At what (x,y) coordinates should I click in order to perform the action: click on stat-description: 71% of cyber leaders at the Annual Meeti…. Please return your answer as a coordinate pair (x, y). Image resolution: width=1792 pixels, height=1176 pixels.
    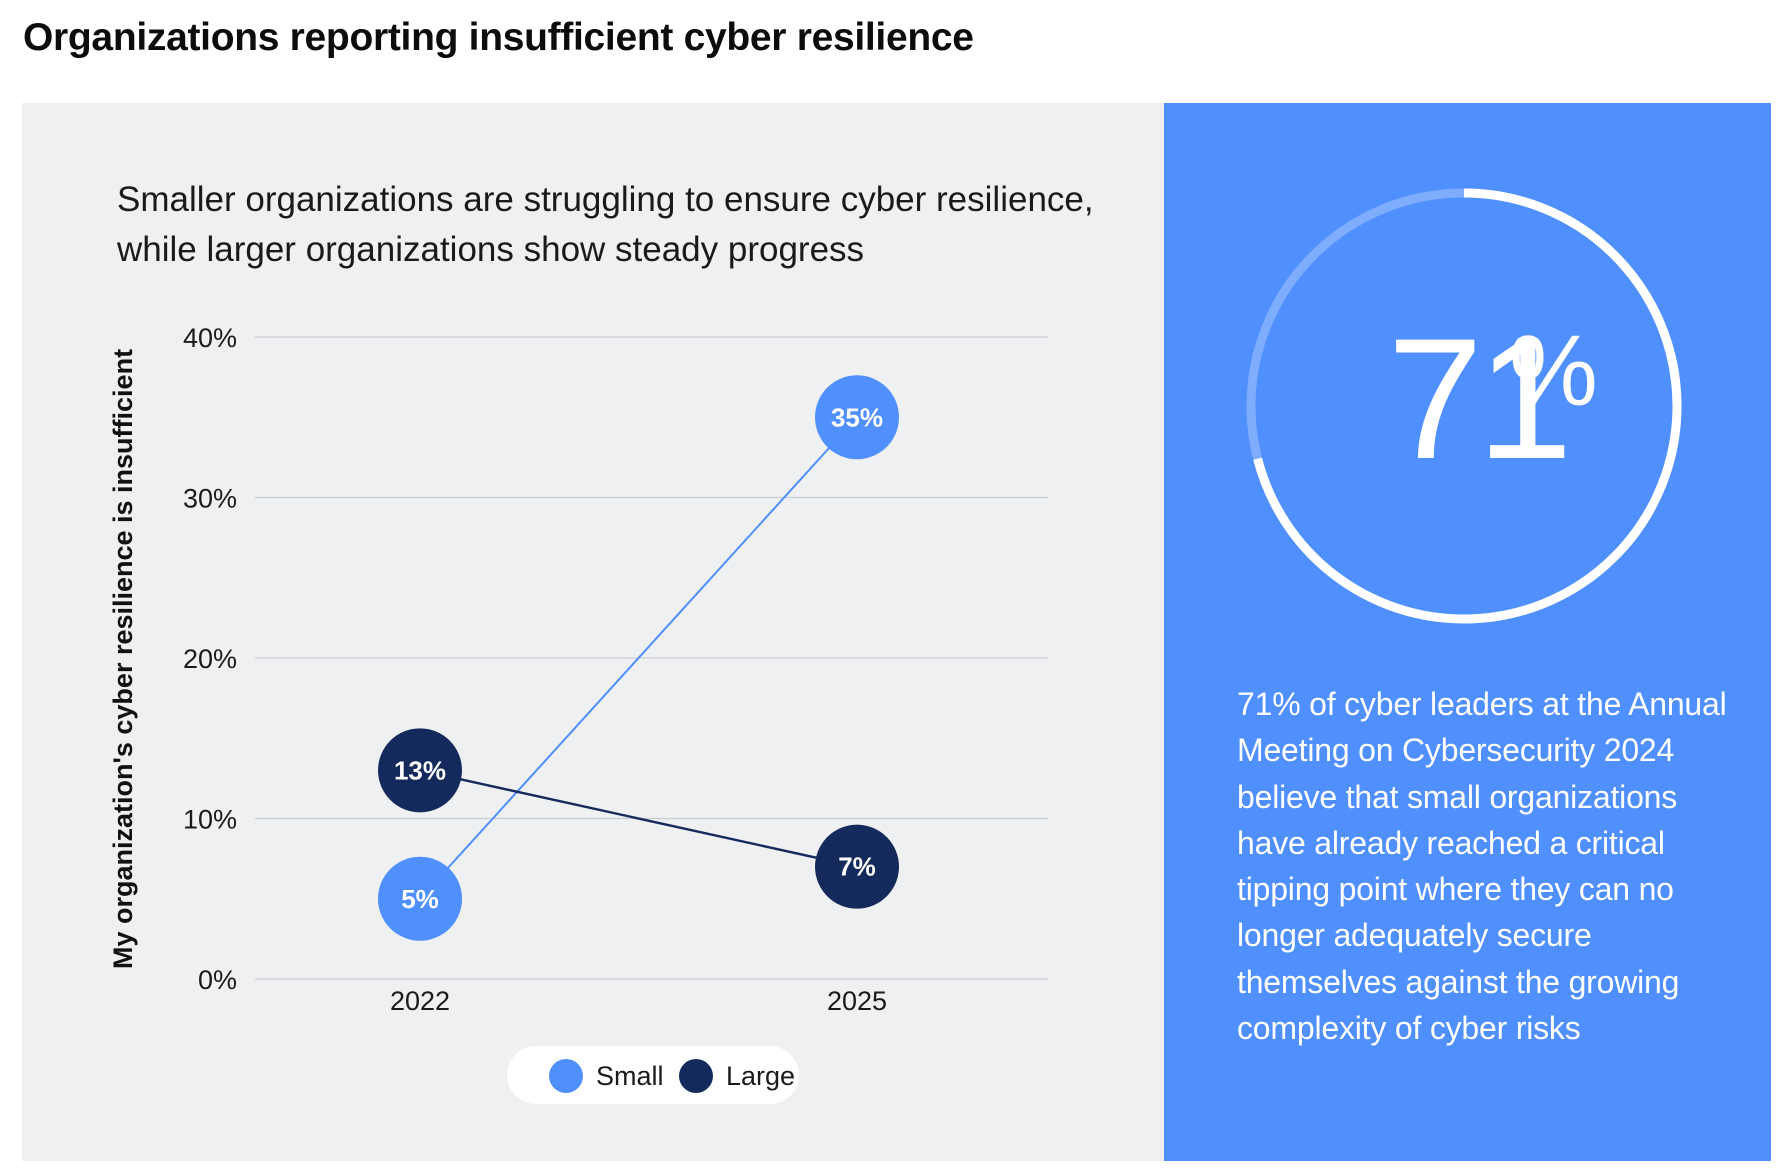
    Looking at the image, I should click on (1482, 866).